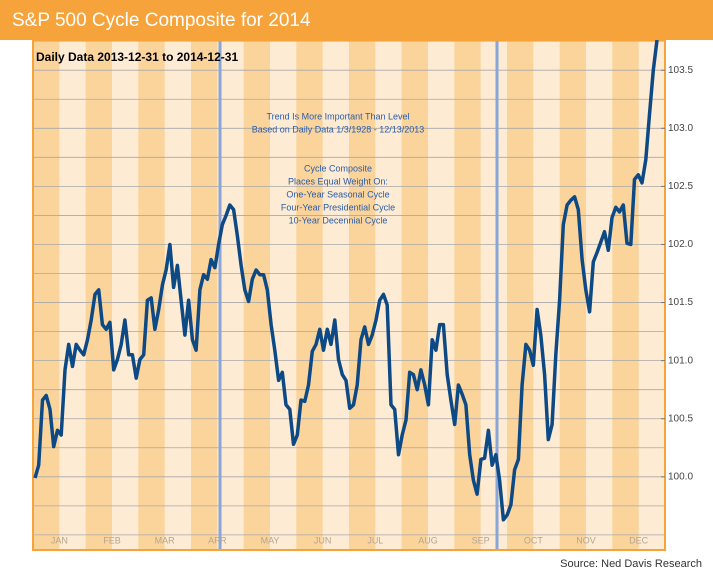  What do you see at coordinates (375, 540) in the screenshot?
I see `x-tick-label: JUL` at bounding box center [375, 540].